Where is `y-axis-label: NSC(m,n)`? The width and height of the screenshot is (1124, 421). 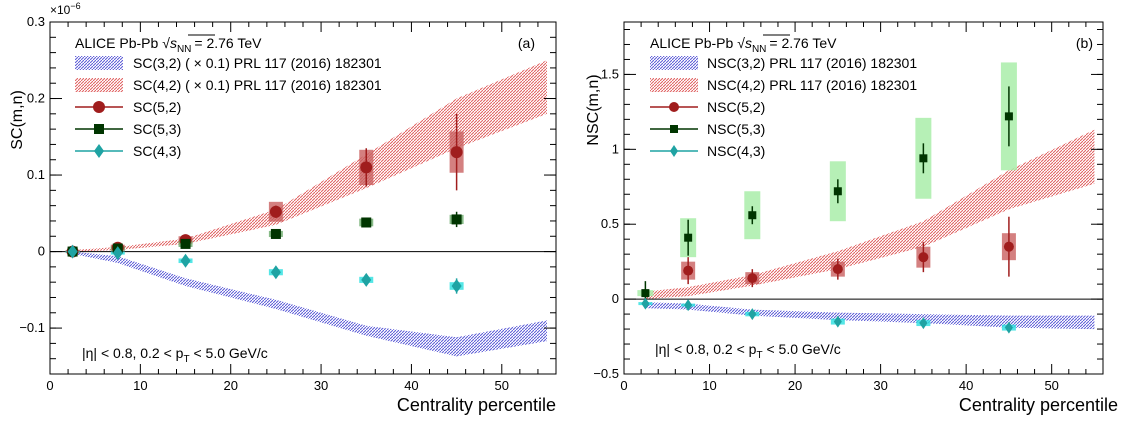
y-axis-label: NSC(m,n) is located at coordinates (593, 109).